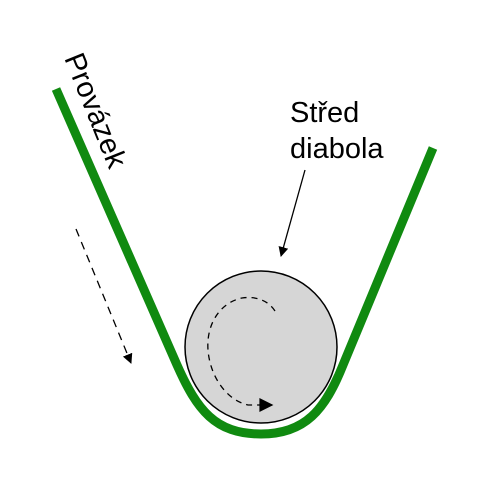 This screenshot has height=499, width=499. What do you see at coordinates (337, 149) in the screenshot?
I see `center-label-line2: diabola` at bounding box center [337, 149].